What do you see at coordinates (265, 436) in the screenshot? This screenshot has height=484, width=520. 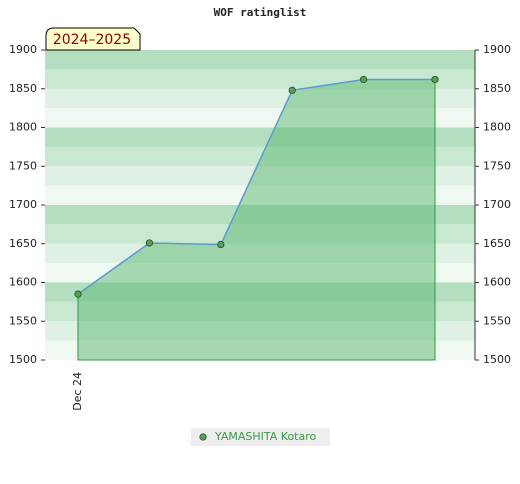 I see `legend-label: YAMASHITA Kotaro` at bounding box center [265, 436].